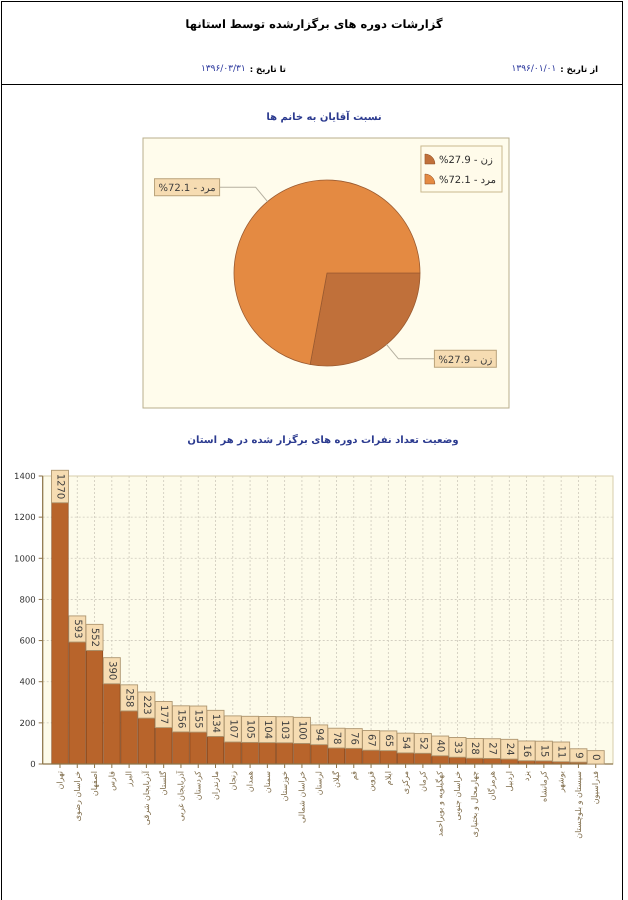 Image resolution: width=628 pixels, height=900 pixels. I want to click on data-label: 9, so click(578, 755).